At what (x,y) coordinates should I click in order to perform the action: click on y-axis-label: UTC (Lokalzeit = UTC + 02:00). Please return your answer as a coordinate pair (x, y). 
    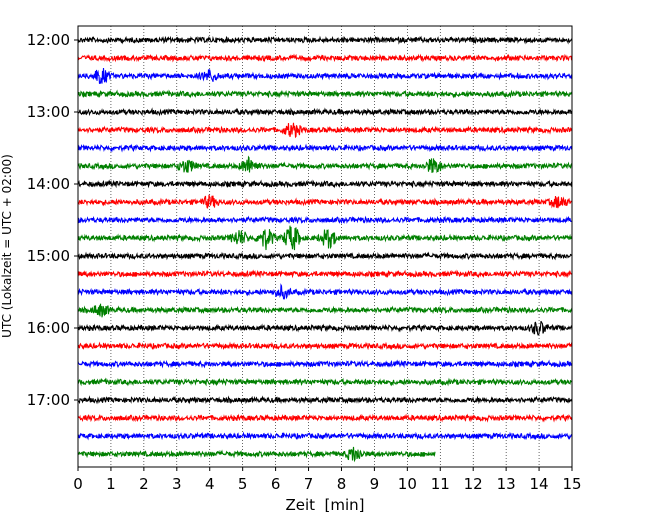
    Looking at the image, I should click on (7, 246).